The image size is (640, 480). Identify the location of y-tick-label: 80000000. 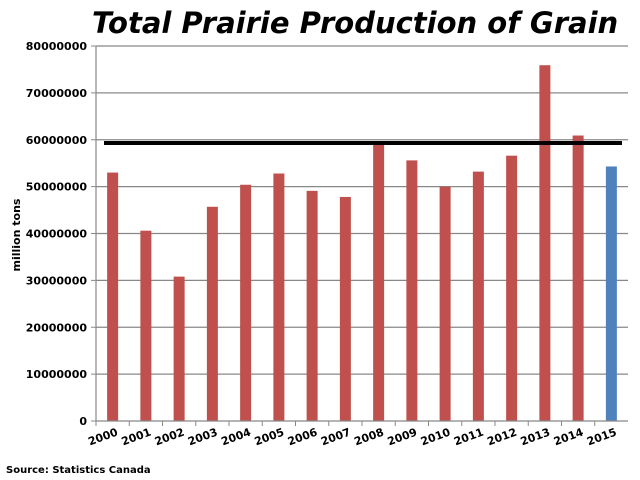
(57, 46).